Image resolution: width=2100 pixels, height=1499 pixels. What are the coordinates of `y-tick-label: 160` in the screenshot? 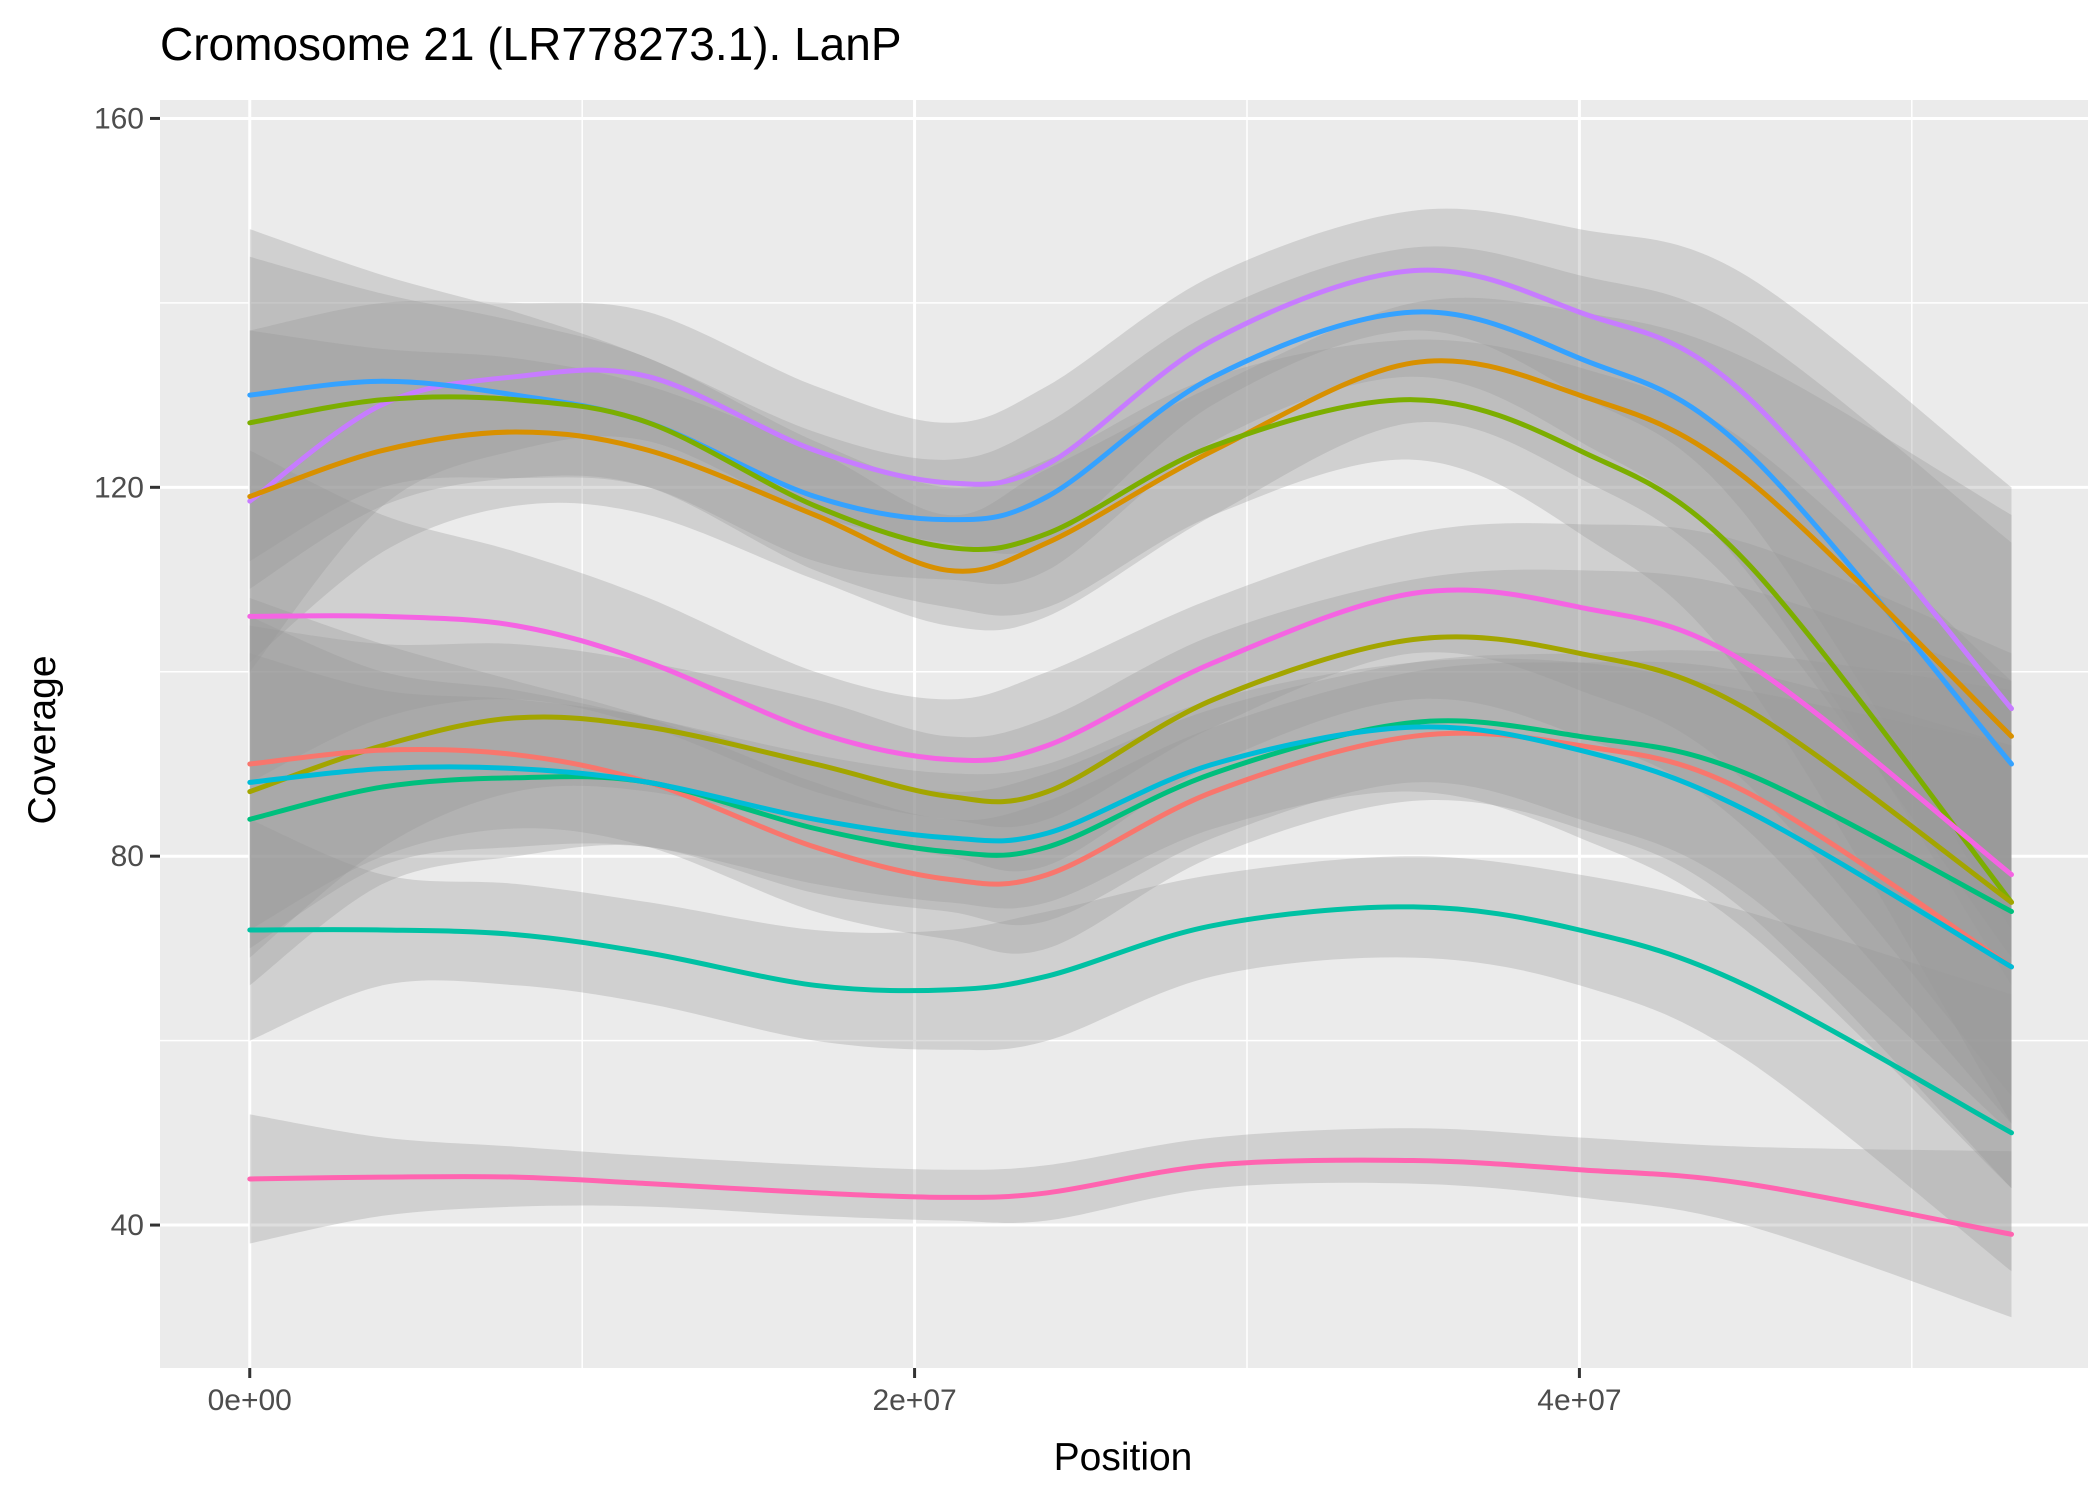 It's located at (119, 118).